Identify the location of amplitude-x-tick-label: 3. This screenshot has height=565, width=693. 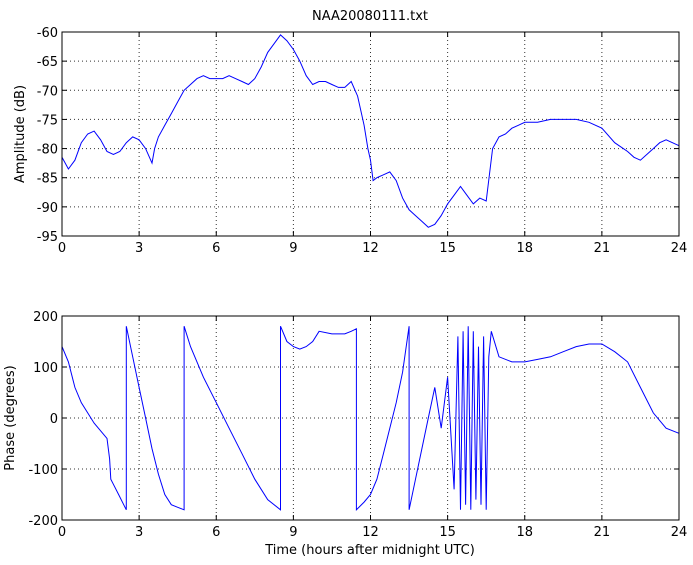
(139, 248).